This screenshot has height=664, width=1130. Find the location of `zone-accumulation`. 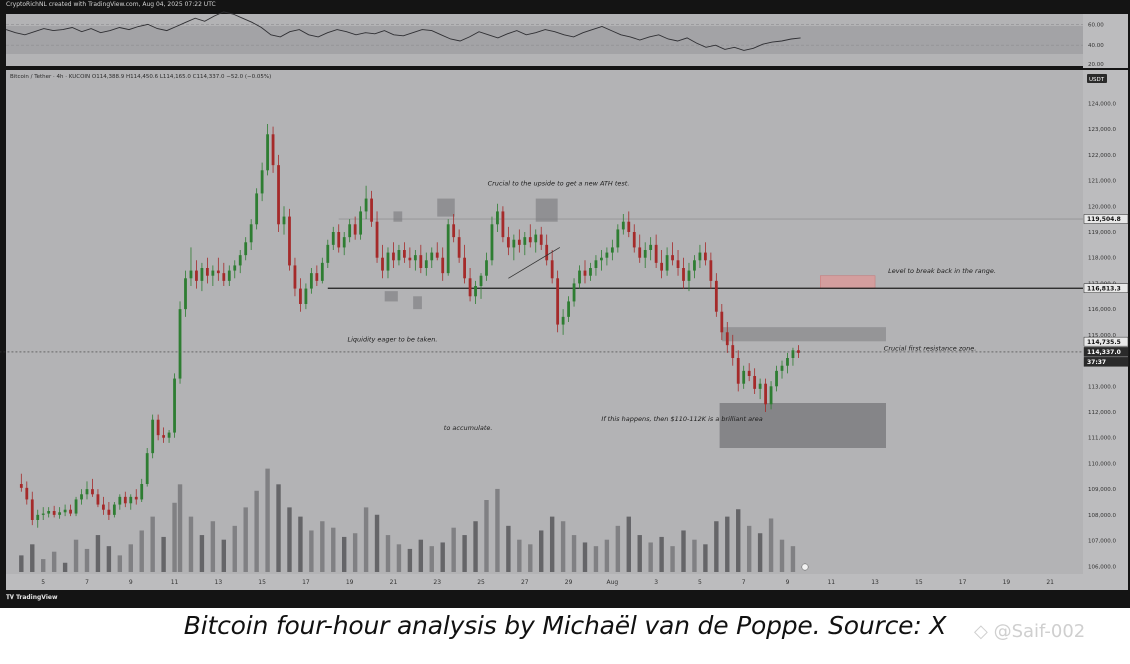

zone-accumulation is located at coordinates (802, 425).